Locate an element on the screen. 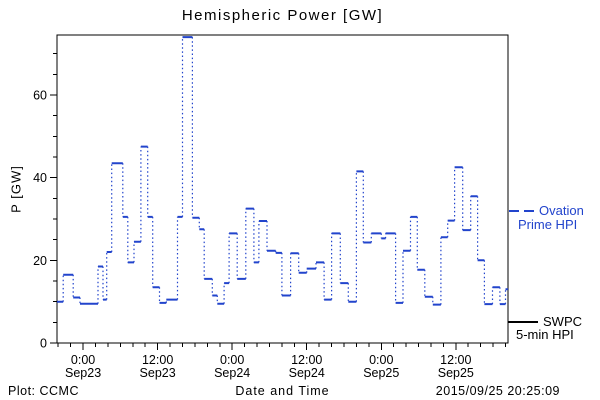 This screenshot has height=400, width=600. y-axis-title: P [GW] is located at coordinates (16, 189).